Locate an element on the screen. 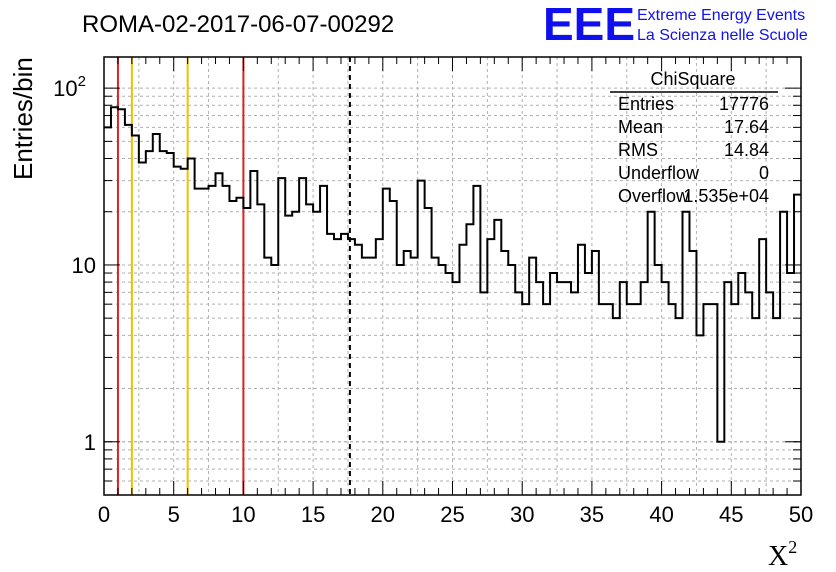  y-tick-label: 1 is located at coordinates (90, 442).